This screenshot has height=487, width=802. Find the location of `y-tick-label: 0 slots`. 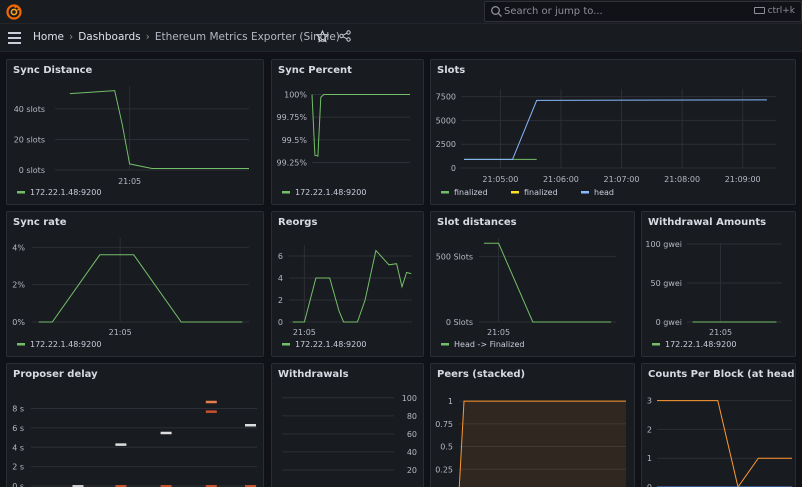

y-tick-label: 0 slots is located at coordinates (32, 170).